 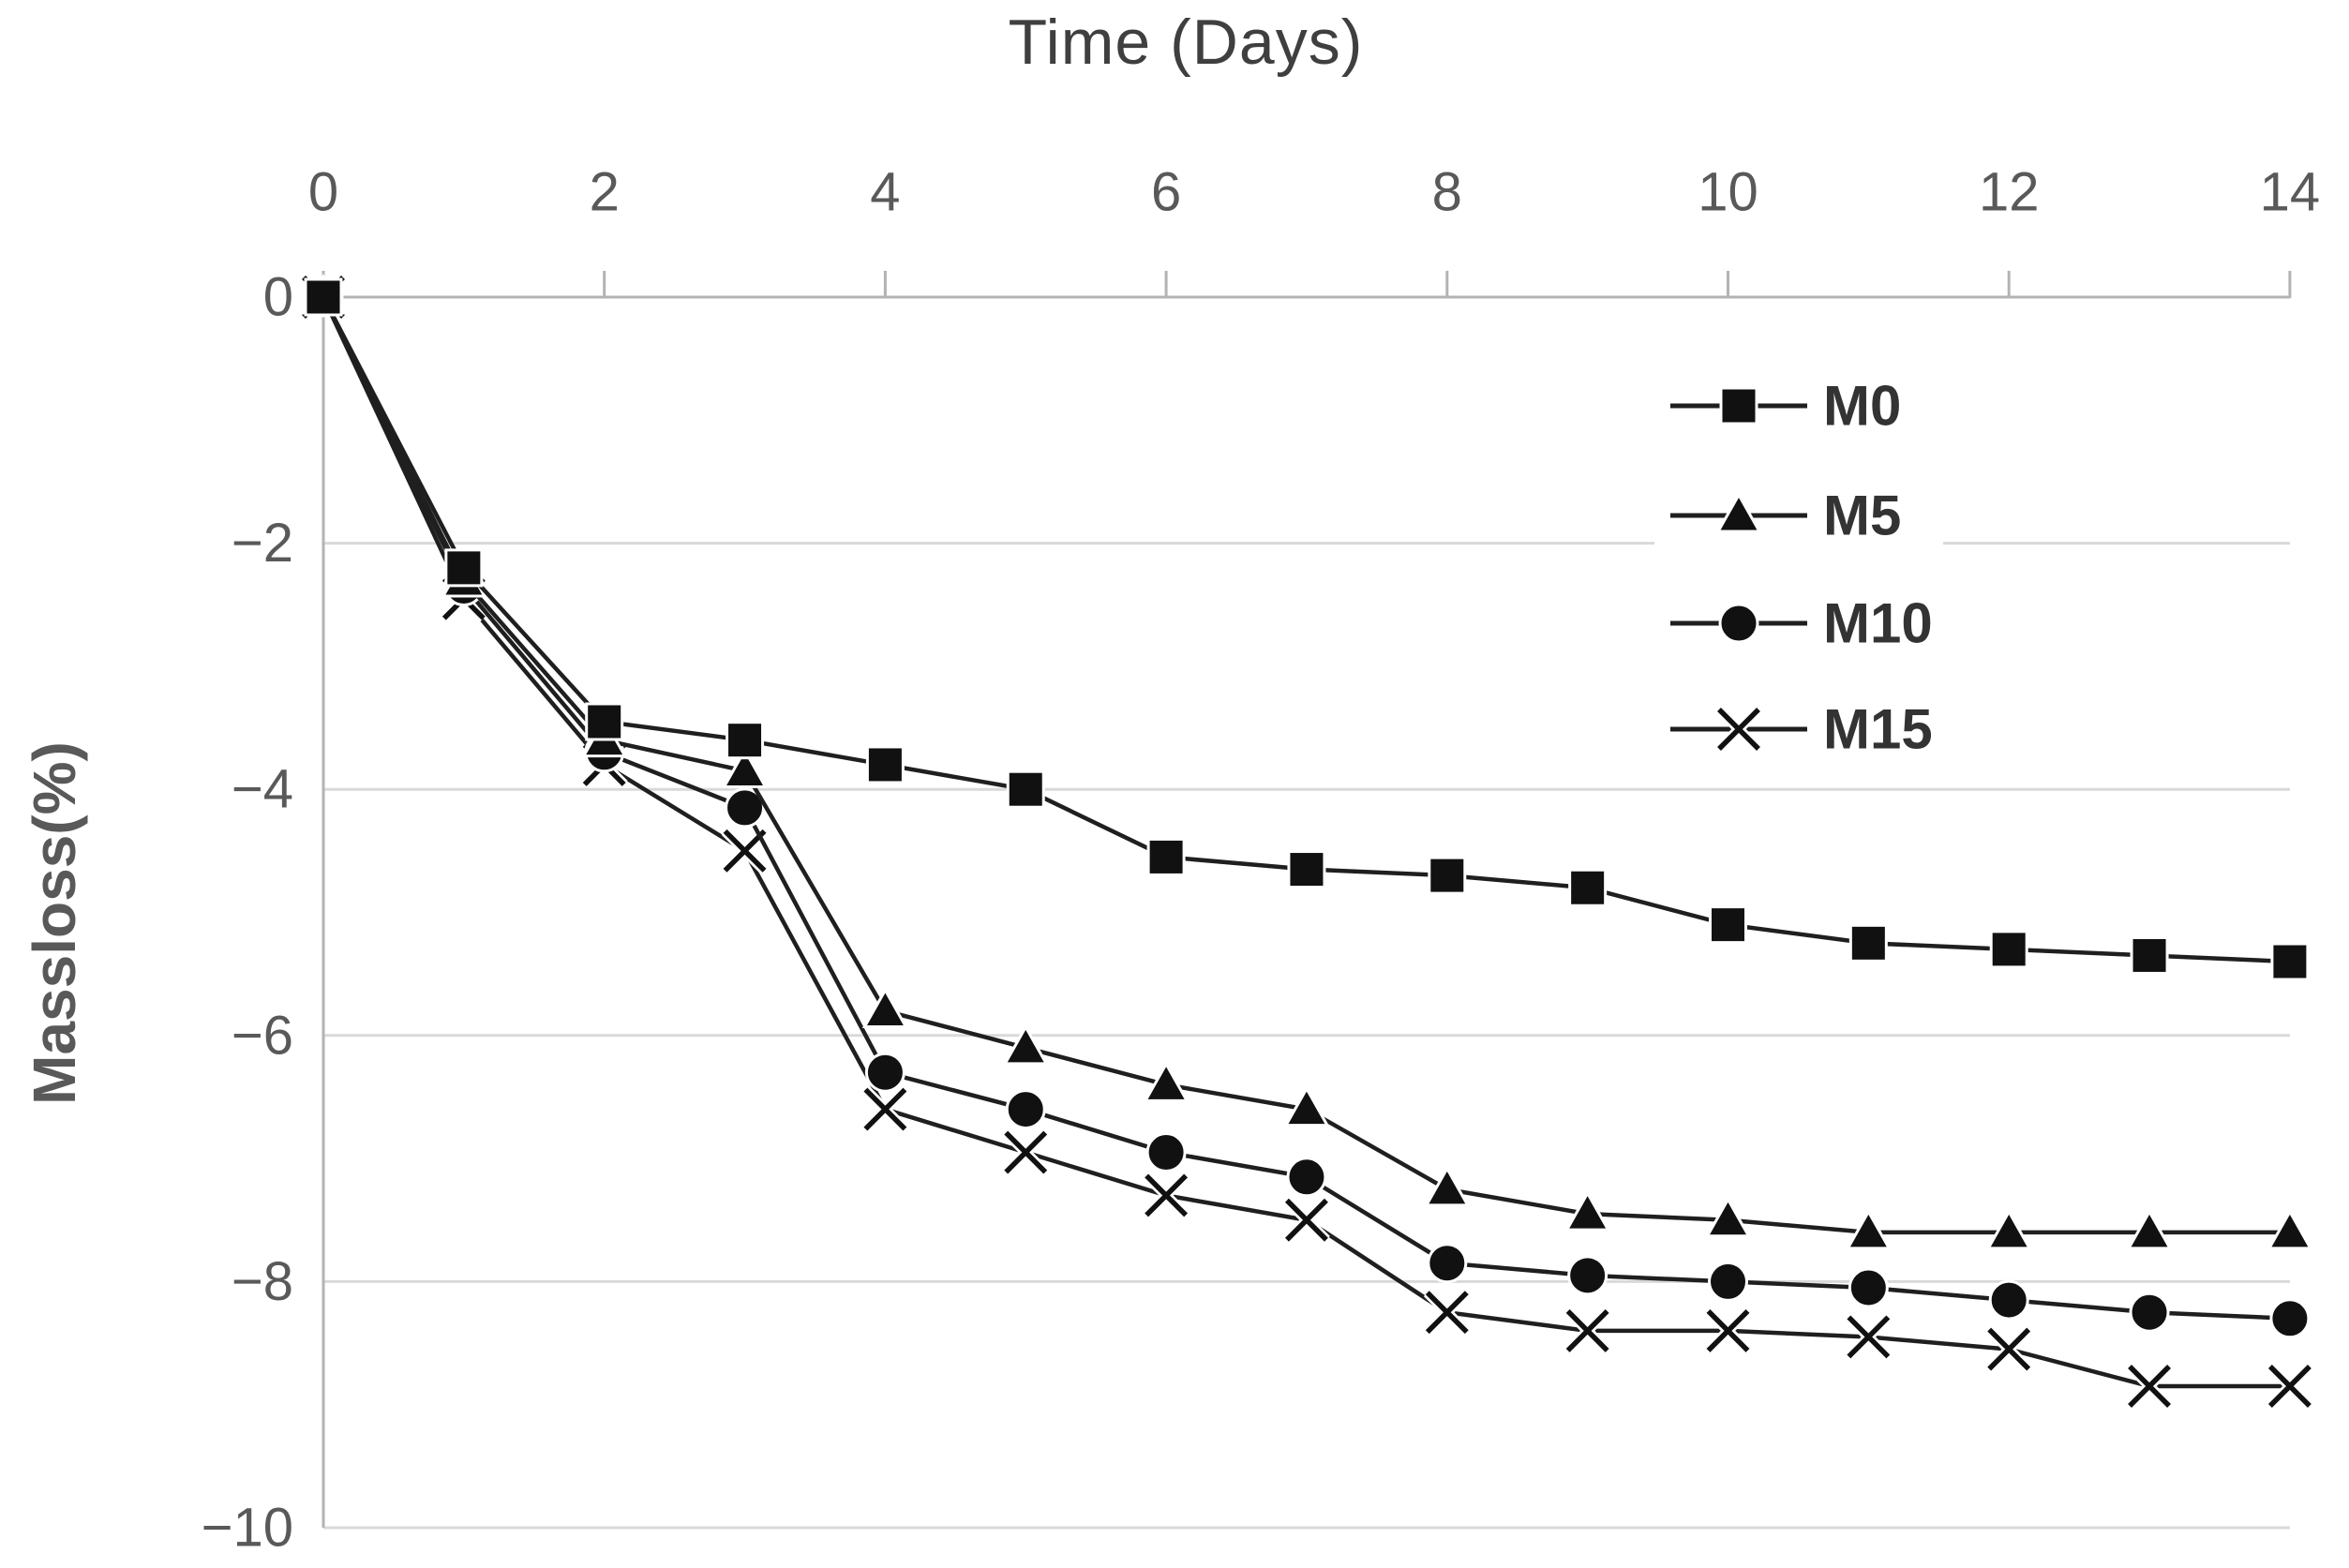 I want to click on x-tick-label: 12, so click(x=2009, y=193).